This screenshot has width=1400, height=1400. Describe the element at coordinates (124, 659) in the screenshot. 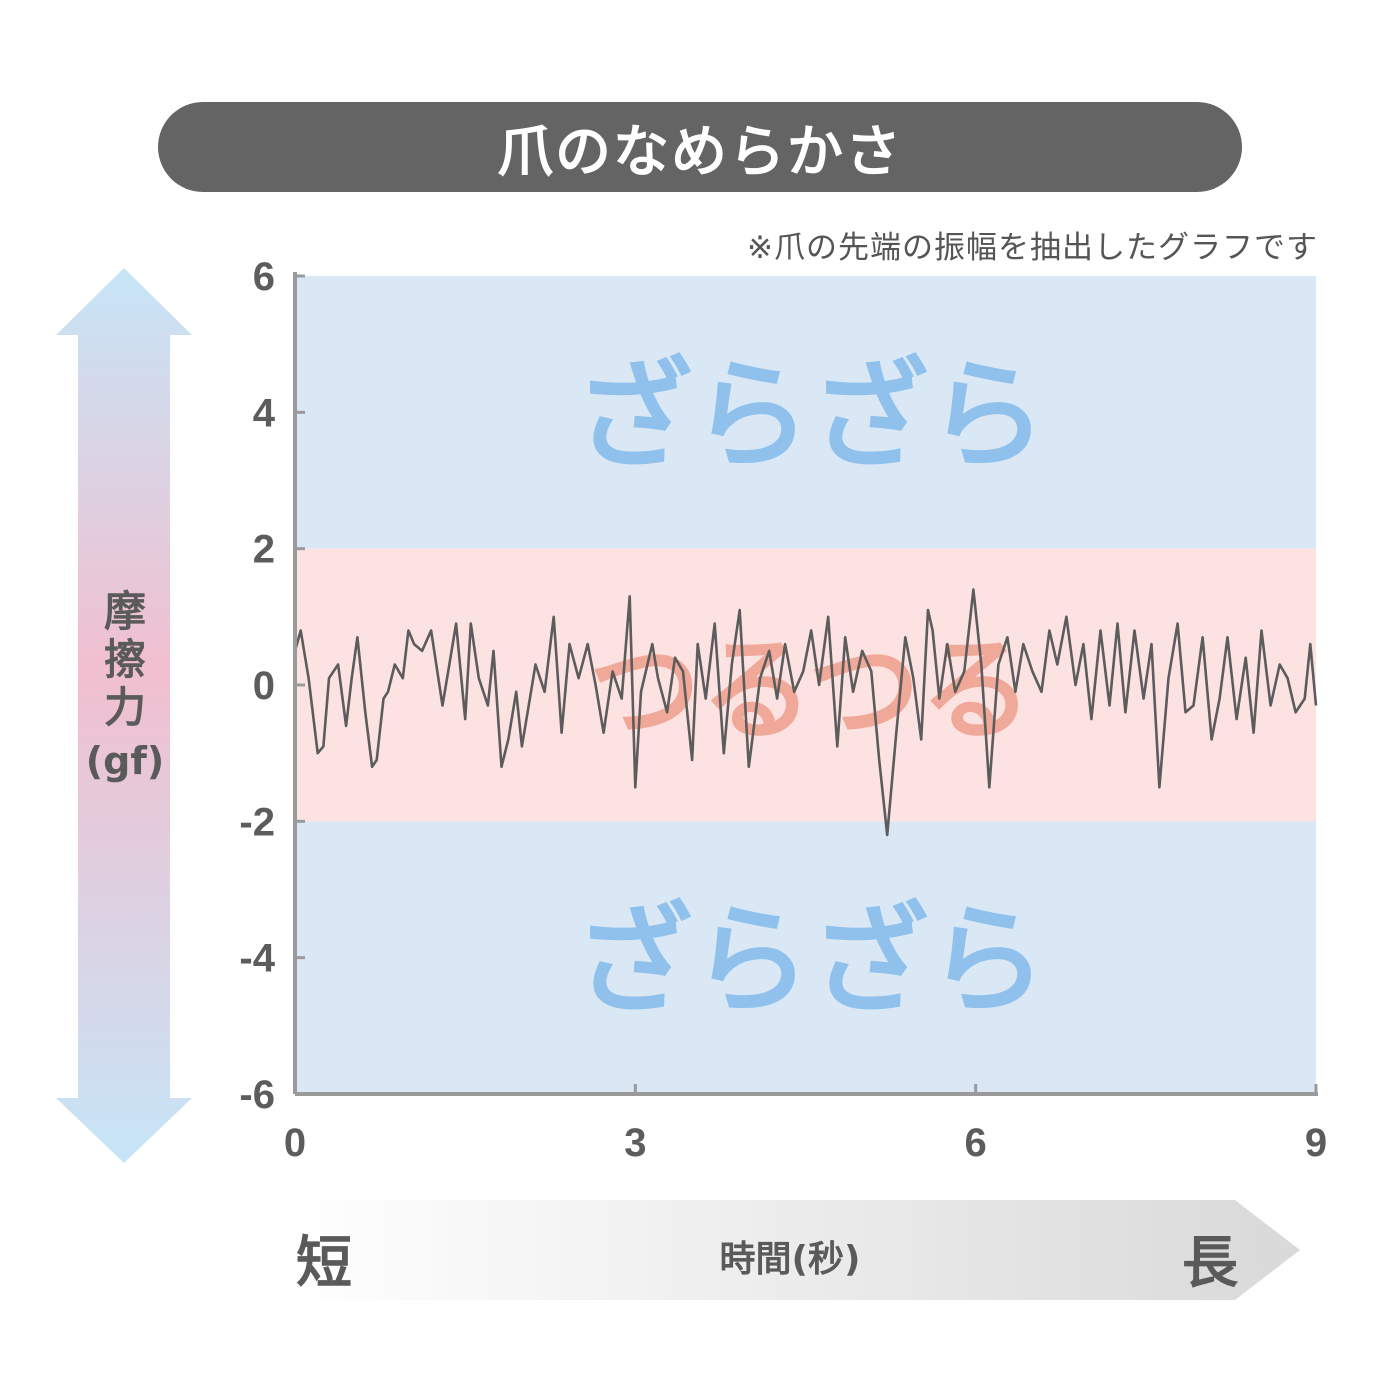

I see `y-axis-title-char: 擦` at that location.